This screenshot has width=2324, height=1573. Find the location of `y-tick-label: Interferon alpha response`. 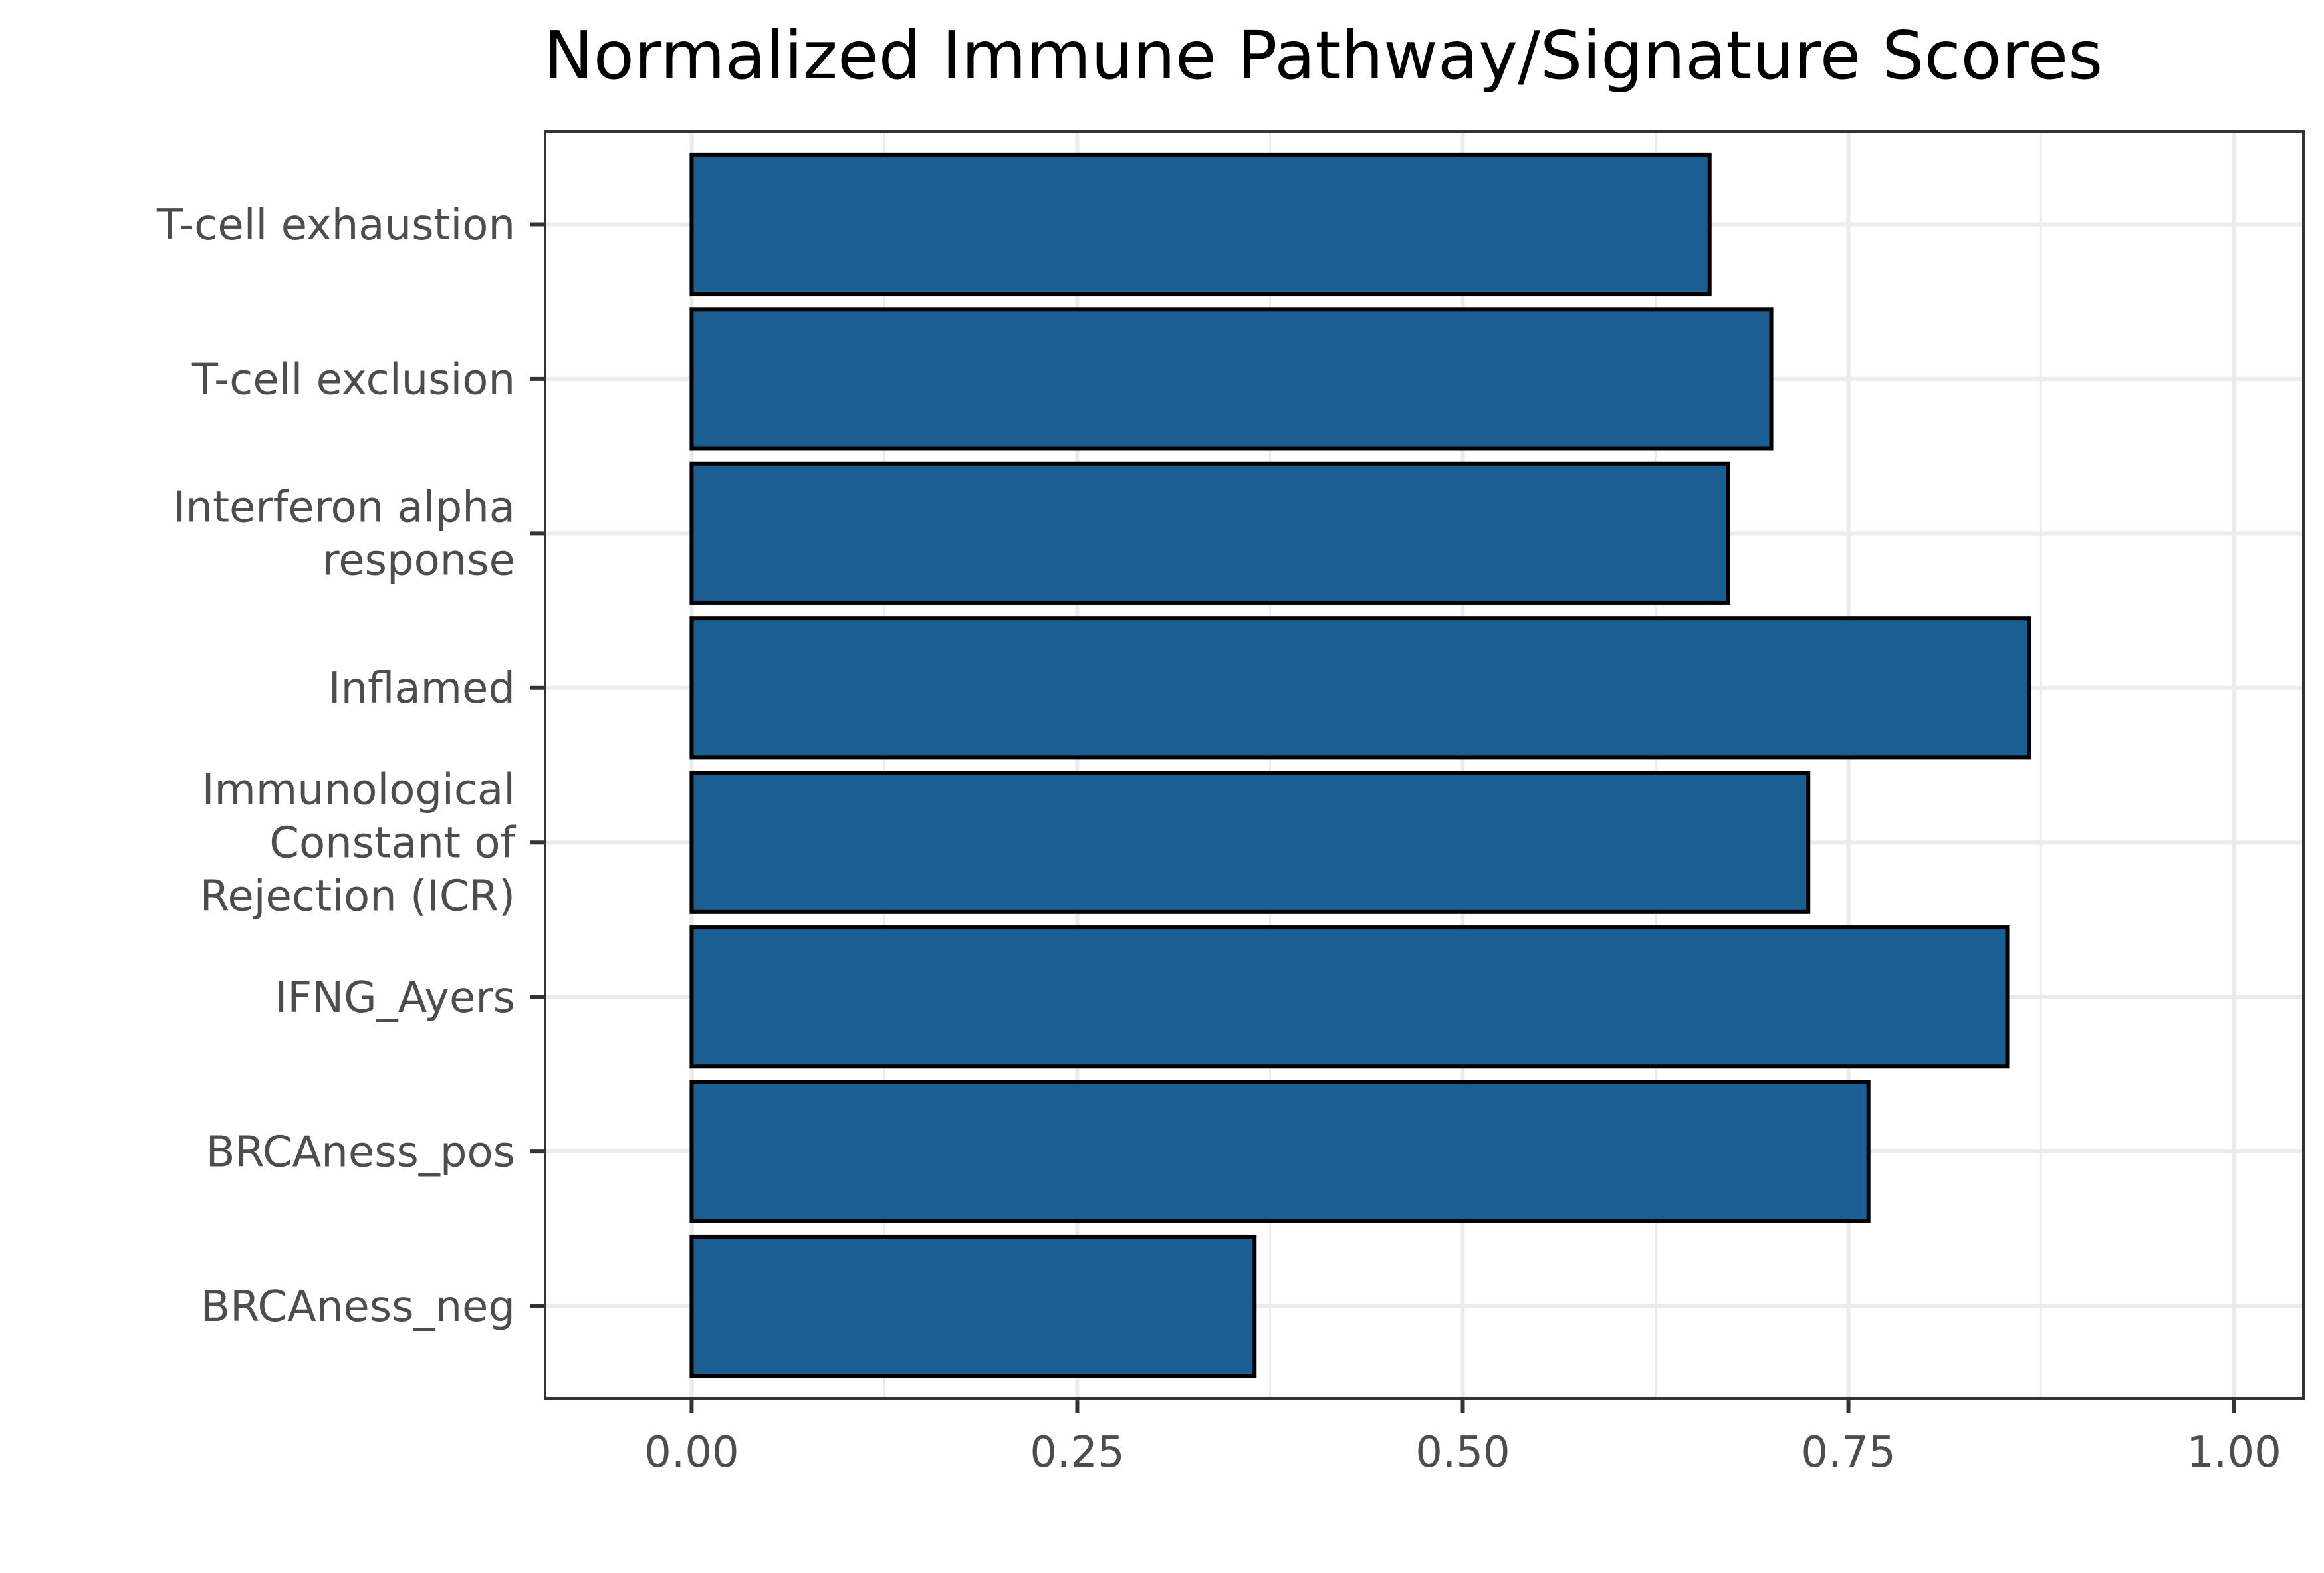

y-tick-label: Interferon alpha response is located at coordinates (345, 534).